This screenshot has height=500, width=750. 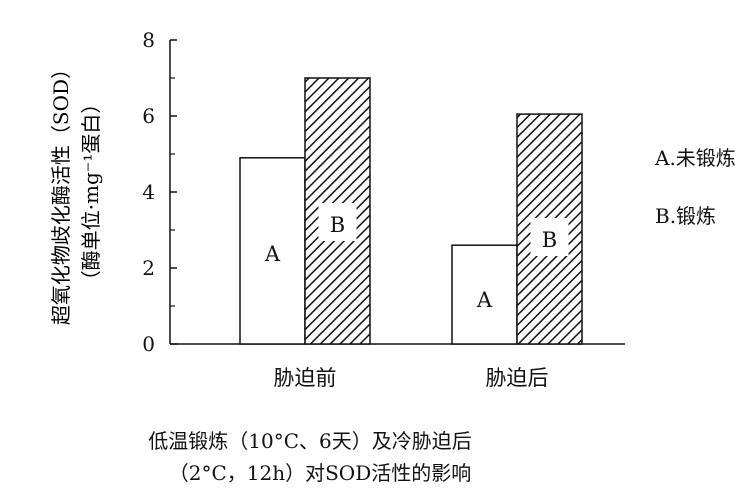 I want to click on y-tick-label: 4, so click(x=148, y=192).